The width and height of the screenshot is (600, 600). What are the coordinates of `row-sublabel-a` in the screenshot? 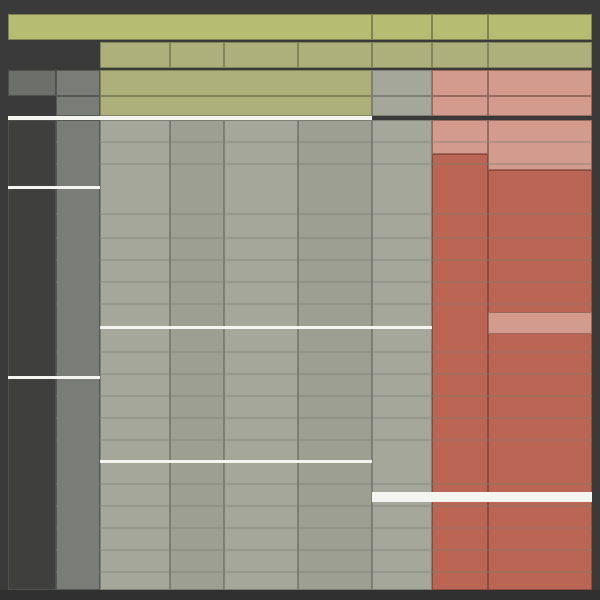 It's located at (78, 83).